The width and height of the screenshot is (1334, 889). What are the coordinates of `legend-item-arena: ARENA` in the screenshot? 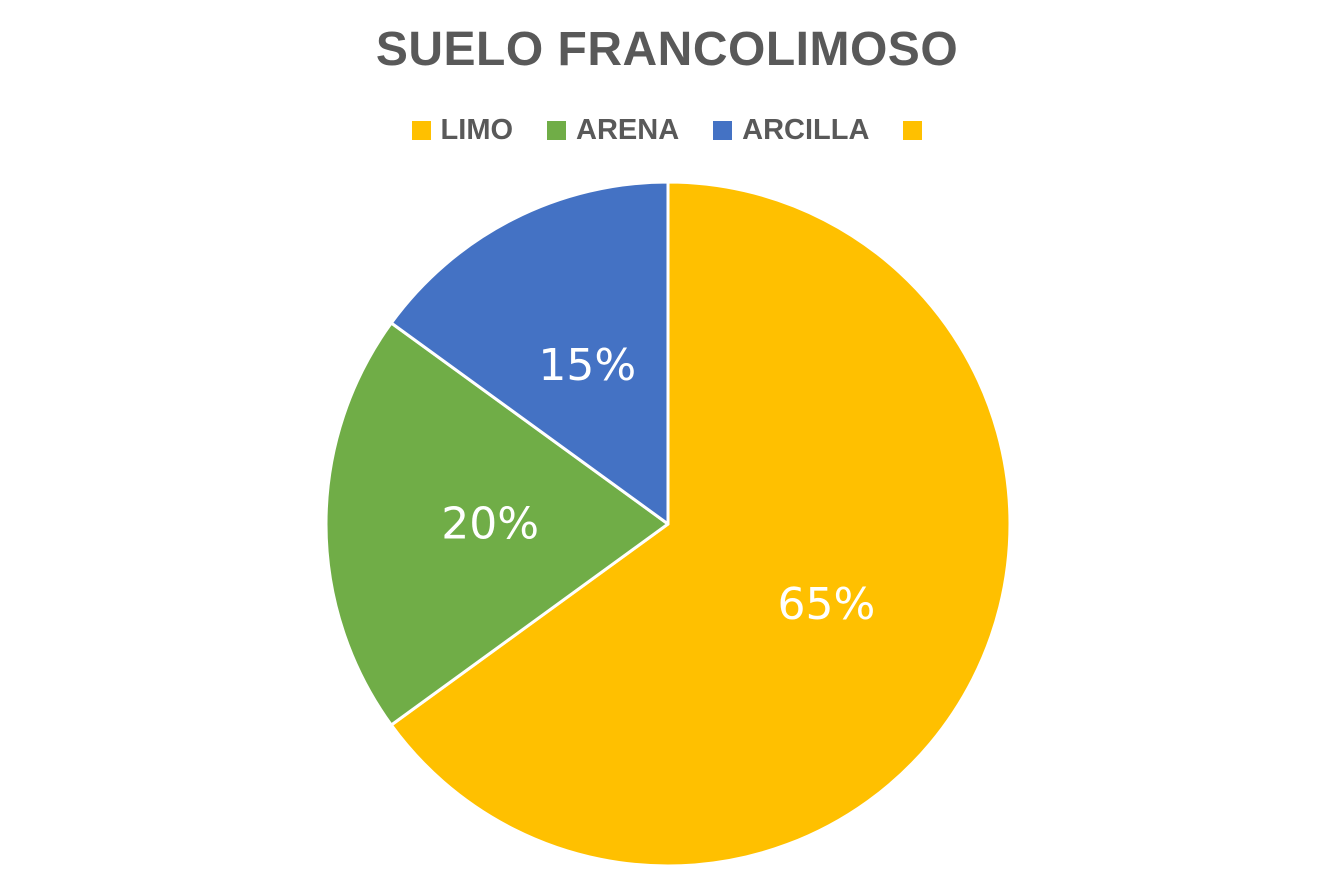 It's located at (613, 130).